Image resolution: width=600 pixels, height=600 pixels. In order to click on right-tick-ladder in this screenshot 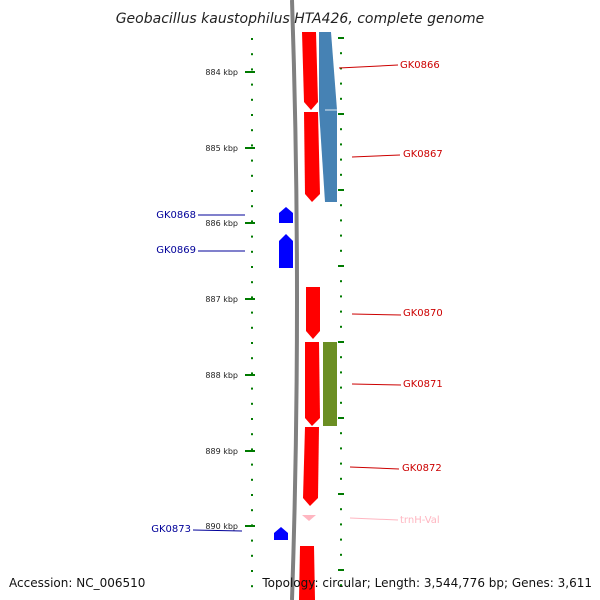, I will do `click(341, 312)`.